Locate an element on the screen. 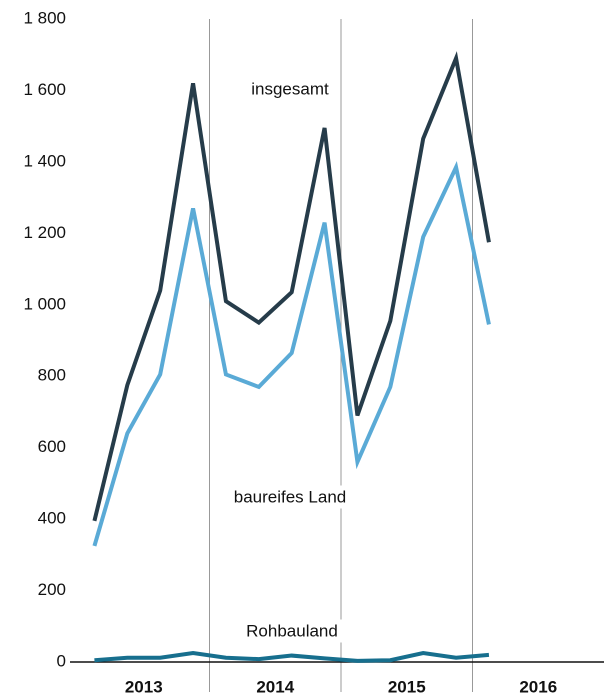 The width and height of the screenshot is (604, 698). series-label: baureifes Land is located at coordinates (290, 496).